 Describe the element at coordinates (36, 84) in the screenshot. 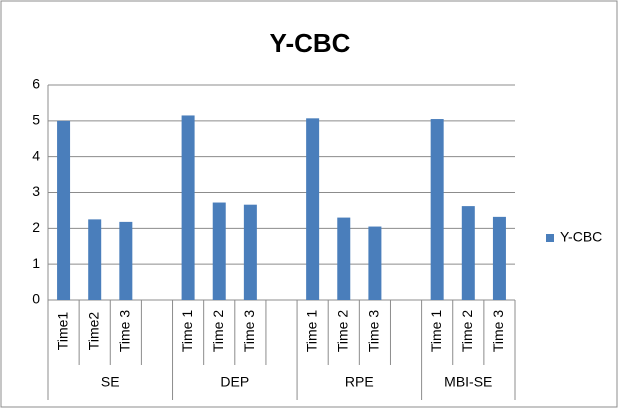

I see `y-tick-label: 6` at that location.